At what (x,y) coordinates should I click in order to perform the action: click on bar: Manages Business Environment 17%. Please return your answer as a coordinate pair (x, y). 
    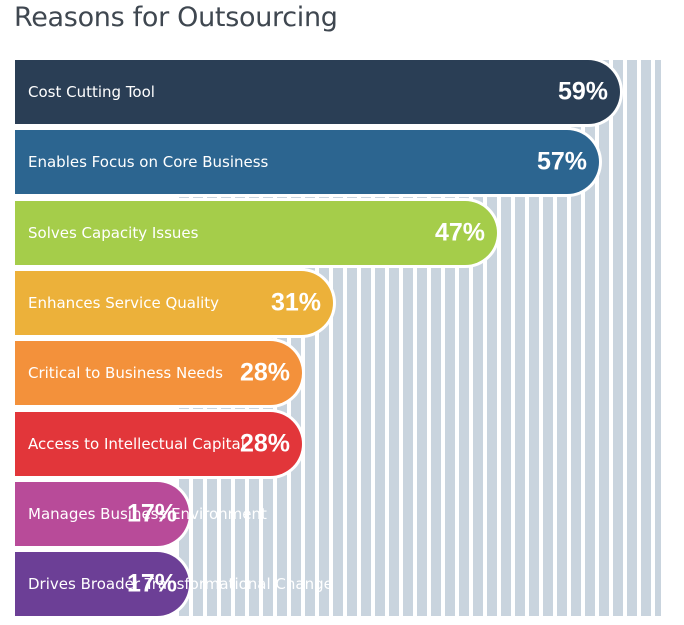
    Looking at the image, I should click on (141, 514).